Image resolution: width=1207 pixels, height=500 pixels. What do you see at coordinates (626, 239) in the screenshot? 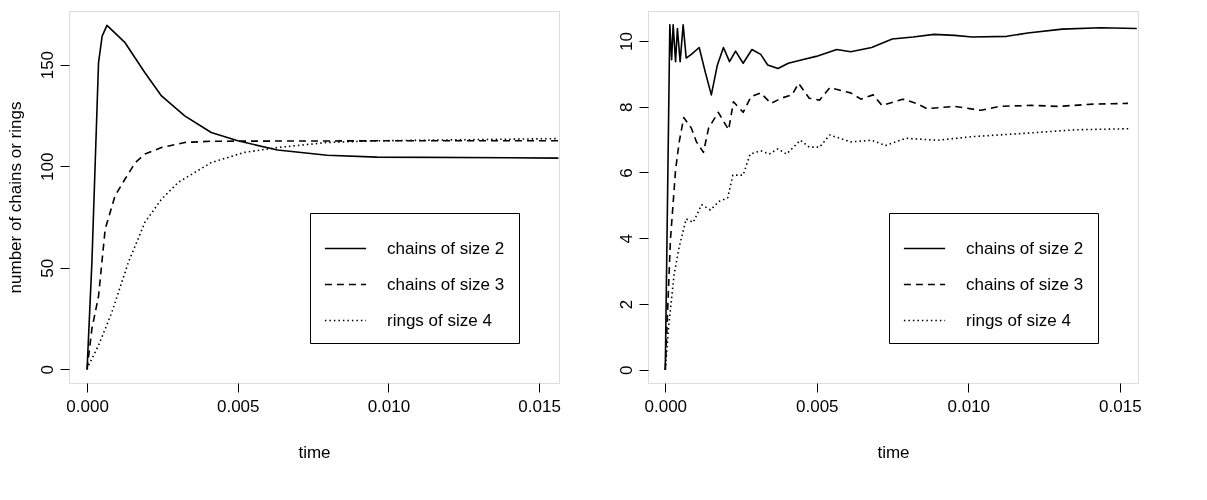
I see `y-tick-label: 4` at bounding box center [626, 239].